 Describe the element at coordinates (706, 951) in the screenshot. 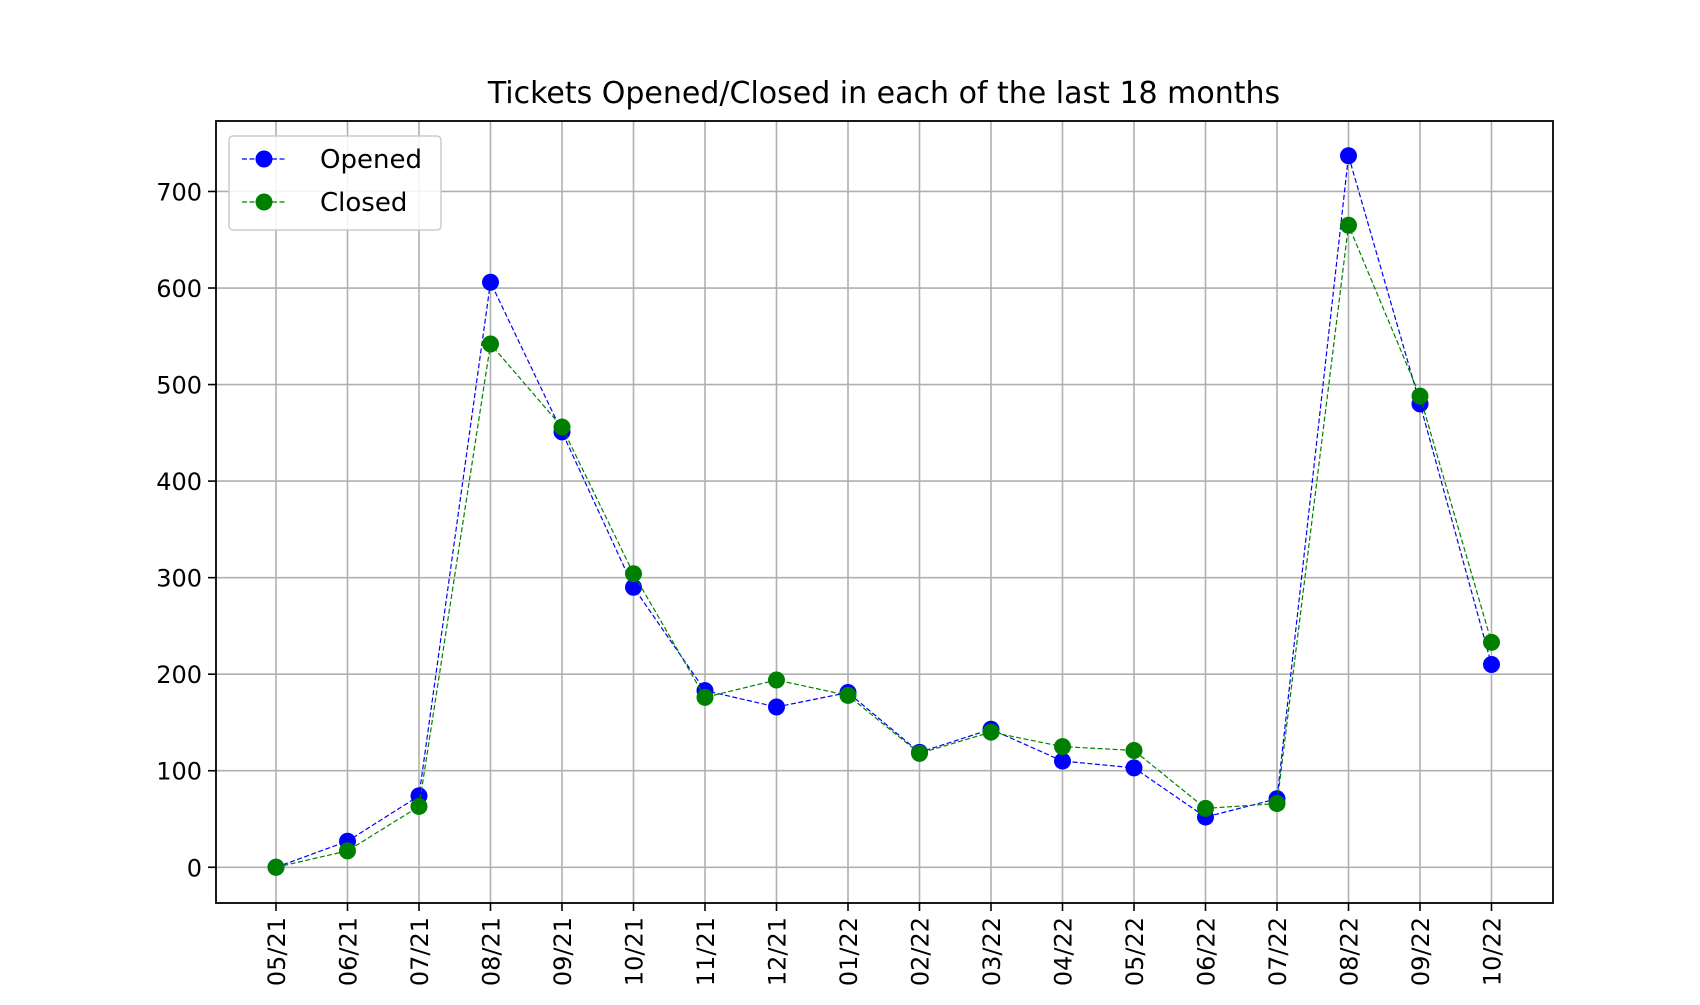

I see `x-tick-label: 11/21` at that location.